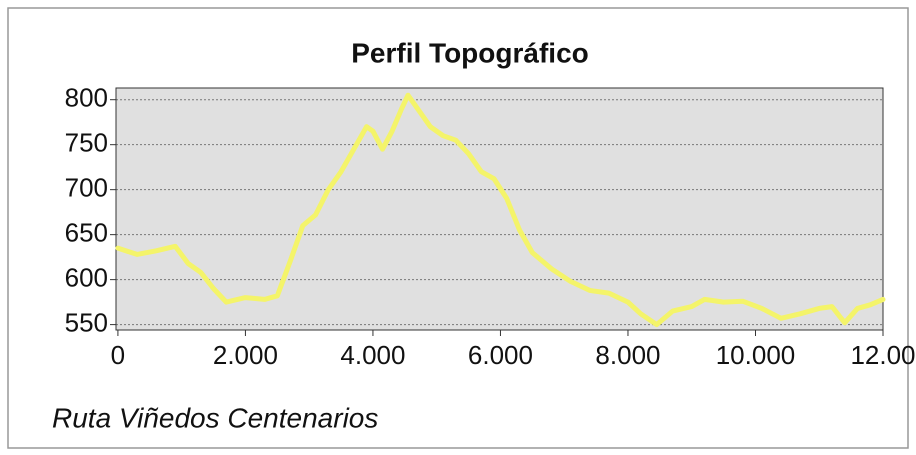 The width and height of the screenshot is (916, 455). I want to click on y-tick-label: 700, so click(86, 188).